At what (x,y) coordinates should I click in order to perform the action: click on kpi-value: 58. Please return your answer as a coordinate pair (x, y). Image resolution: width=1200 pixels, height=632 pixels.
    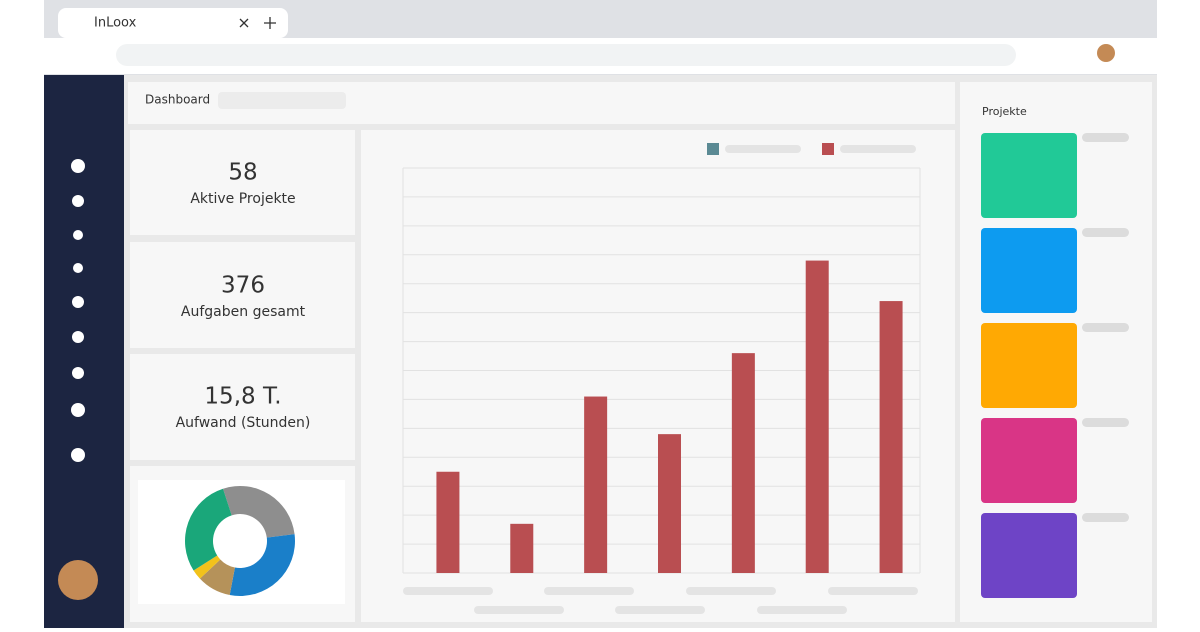
    Looking at the image, I should click on (242, 173).